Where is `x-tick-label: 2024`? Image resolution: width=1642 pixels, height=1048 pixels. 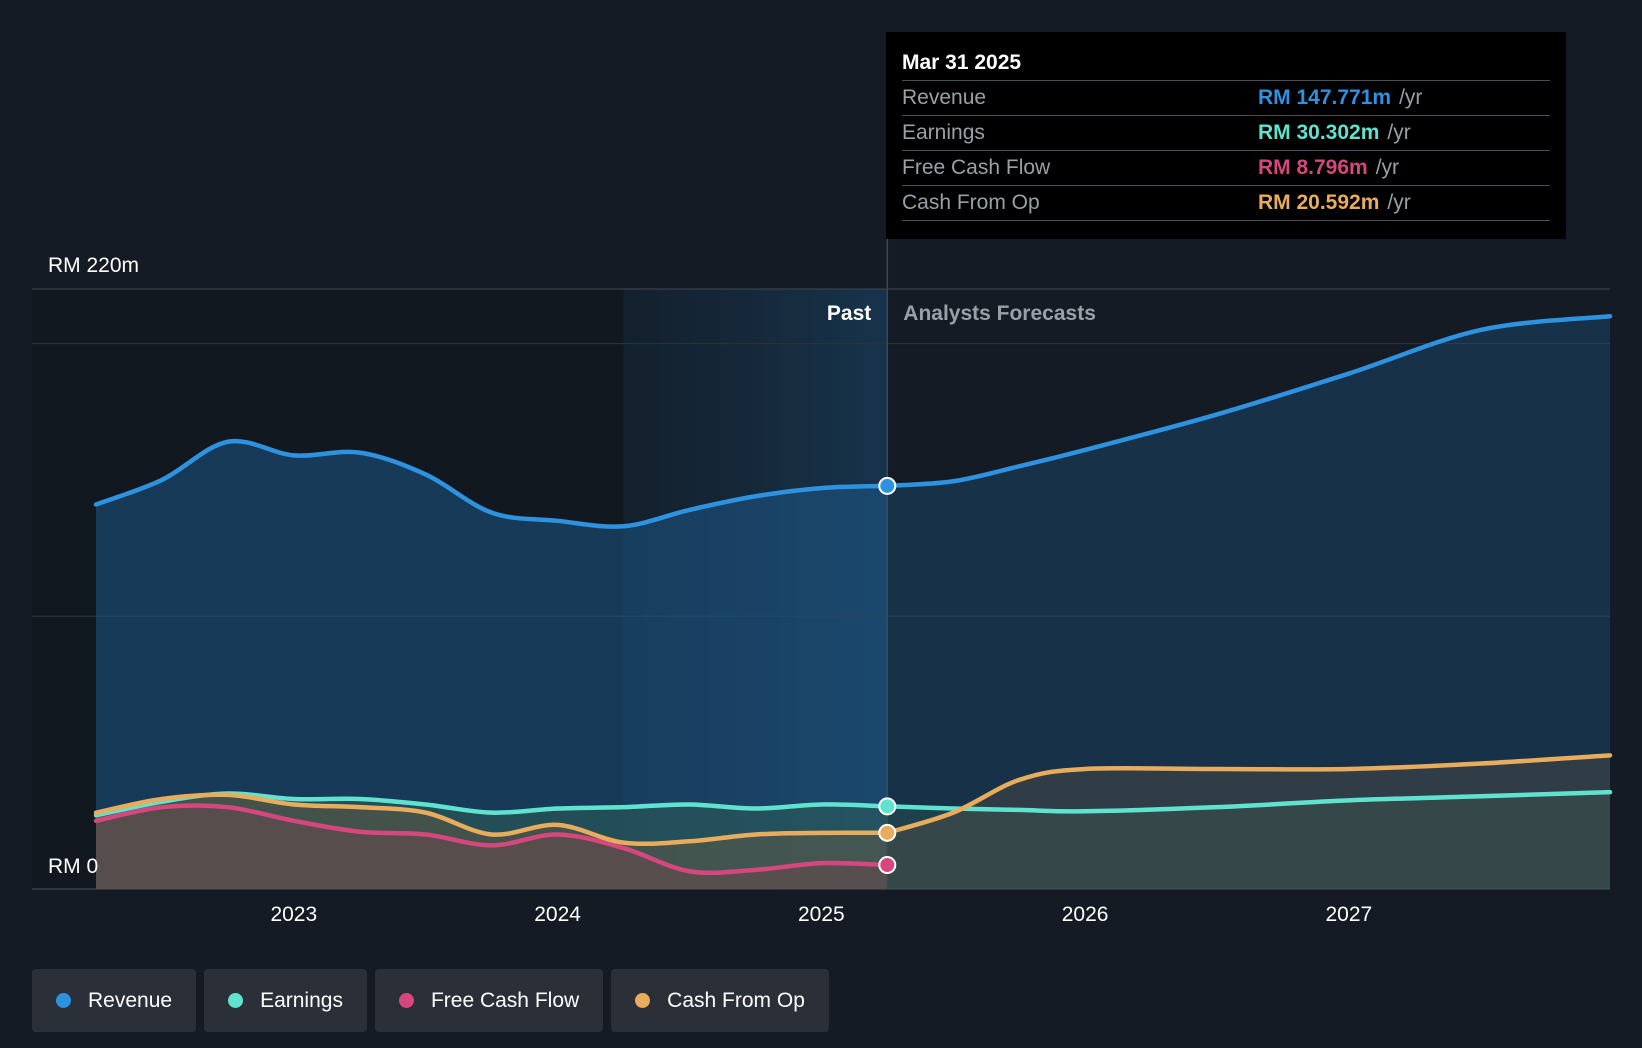 x-tick-label: 2024 is located at coordinates (557, 914).